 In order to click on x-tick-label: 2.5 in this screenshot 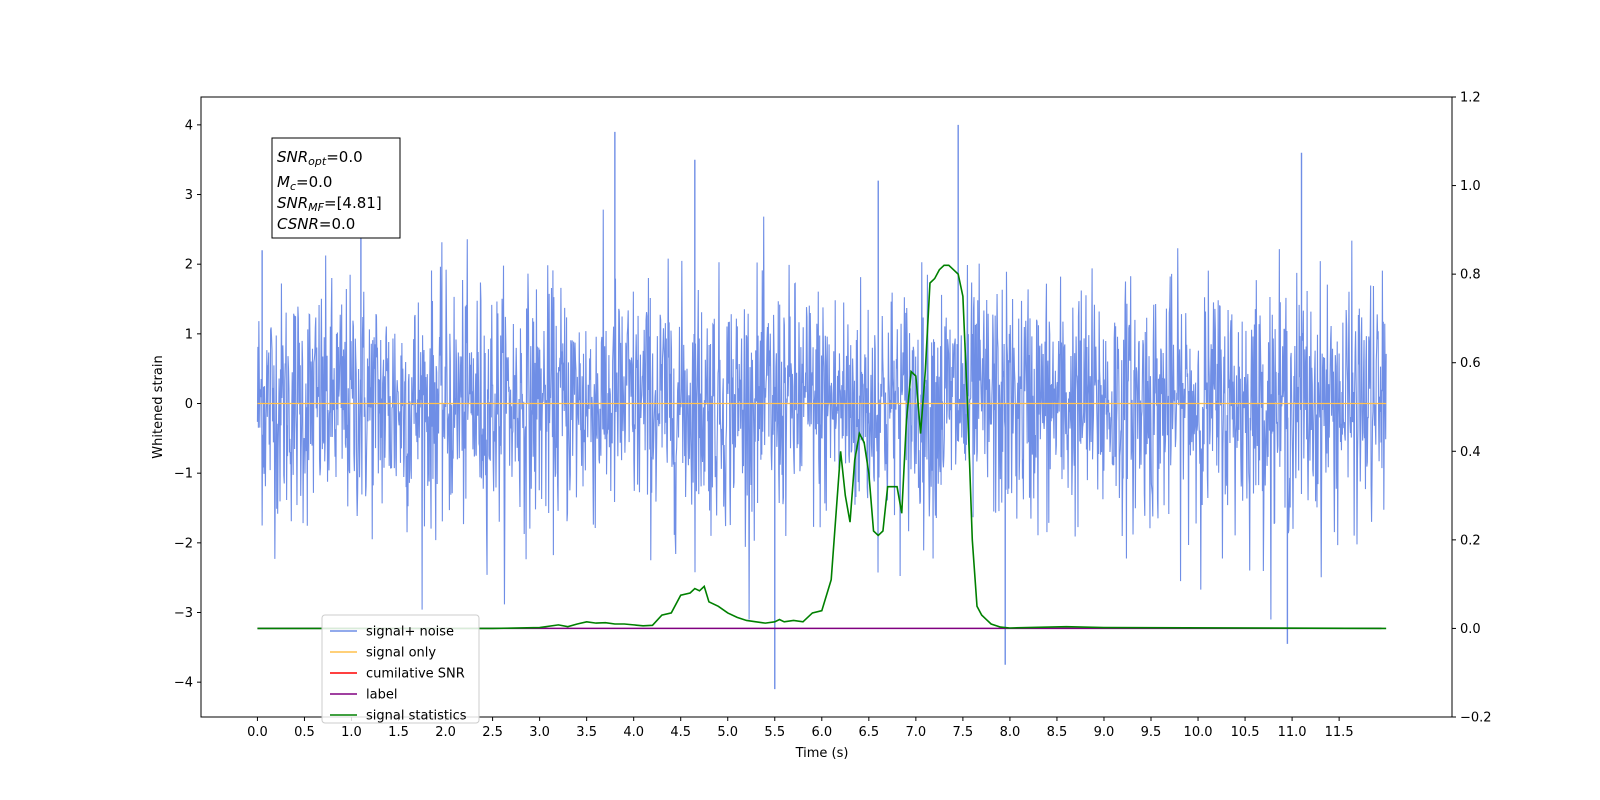, I will do `click(492, 732)`.